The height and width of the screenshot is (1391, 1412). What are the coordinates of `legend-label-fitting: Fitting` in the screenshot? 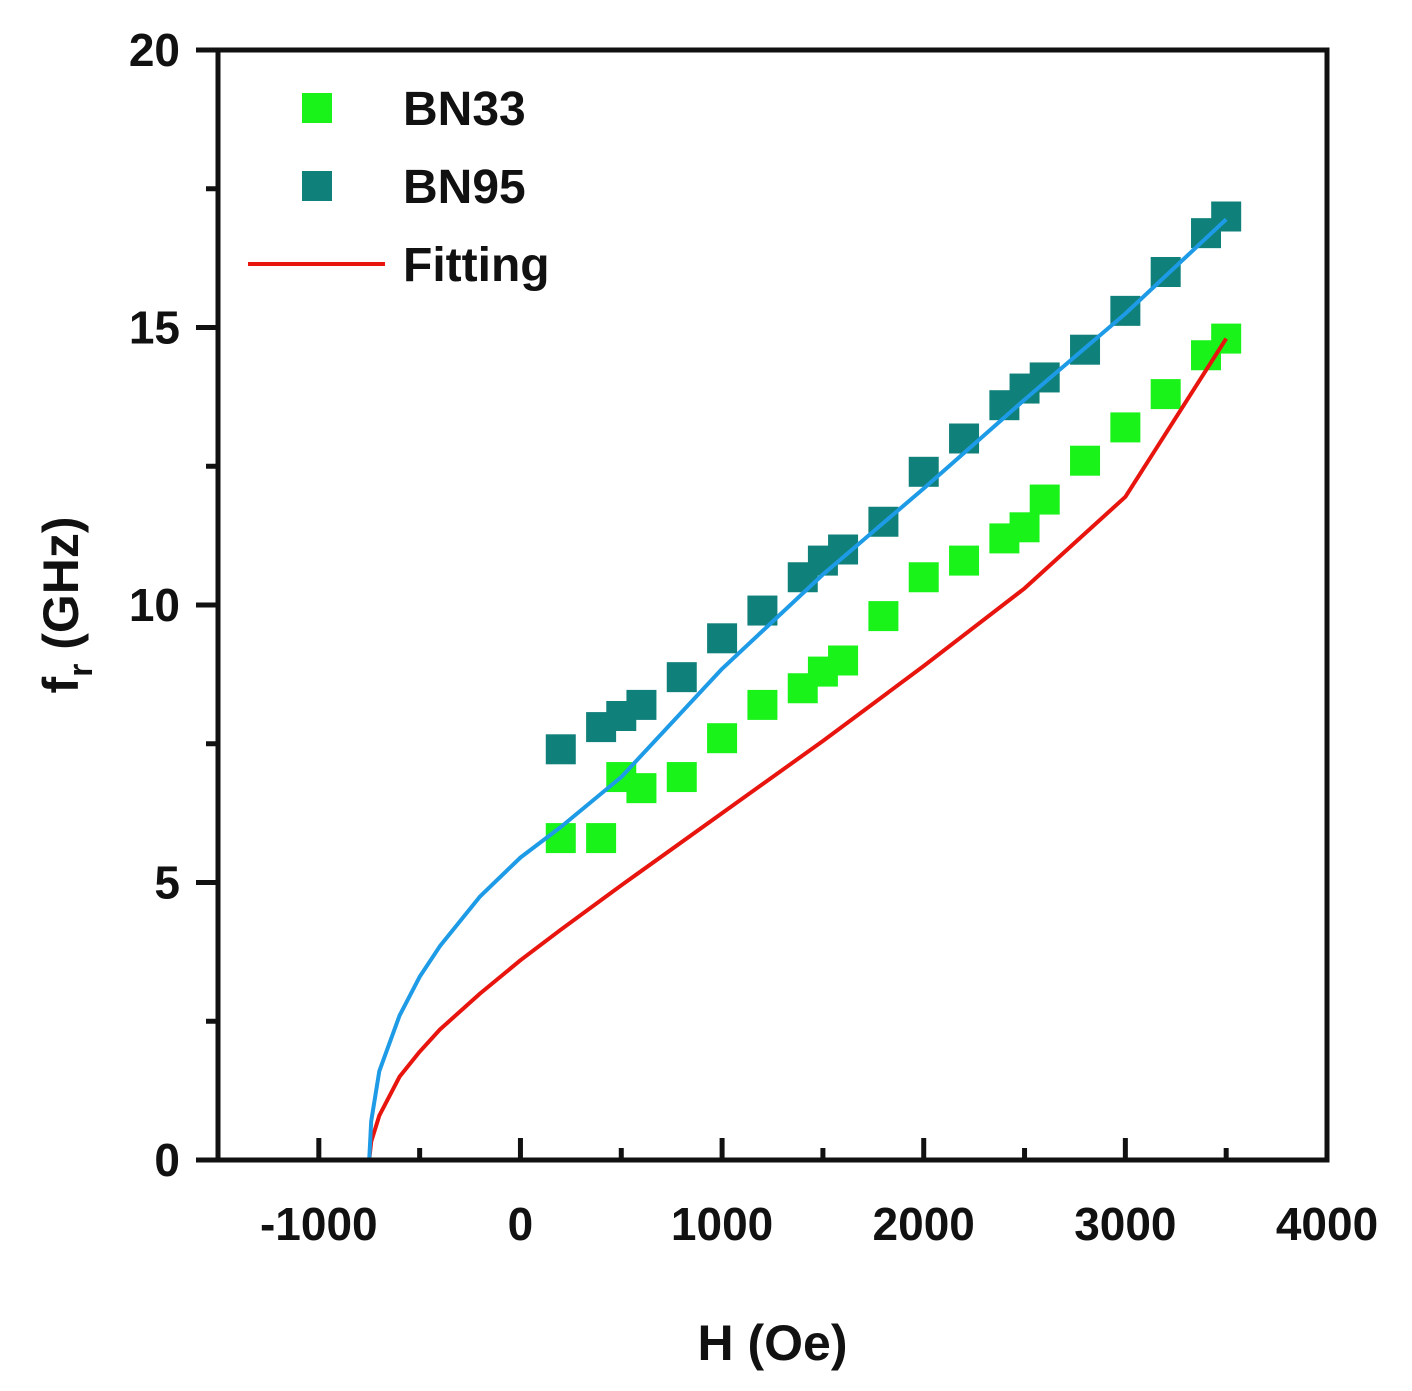 It's located at (476, 265).